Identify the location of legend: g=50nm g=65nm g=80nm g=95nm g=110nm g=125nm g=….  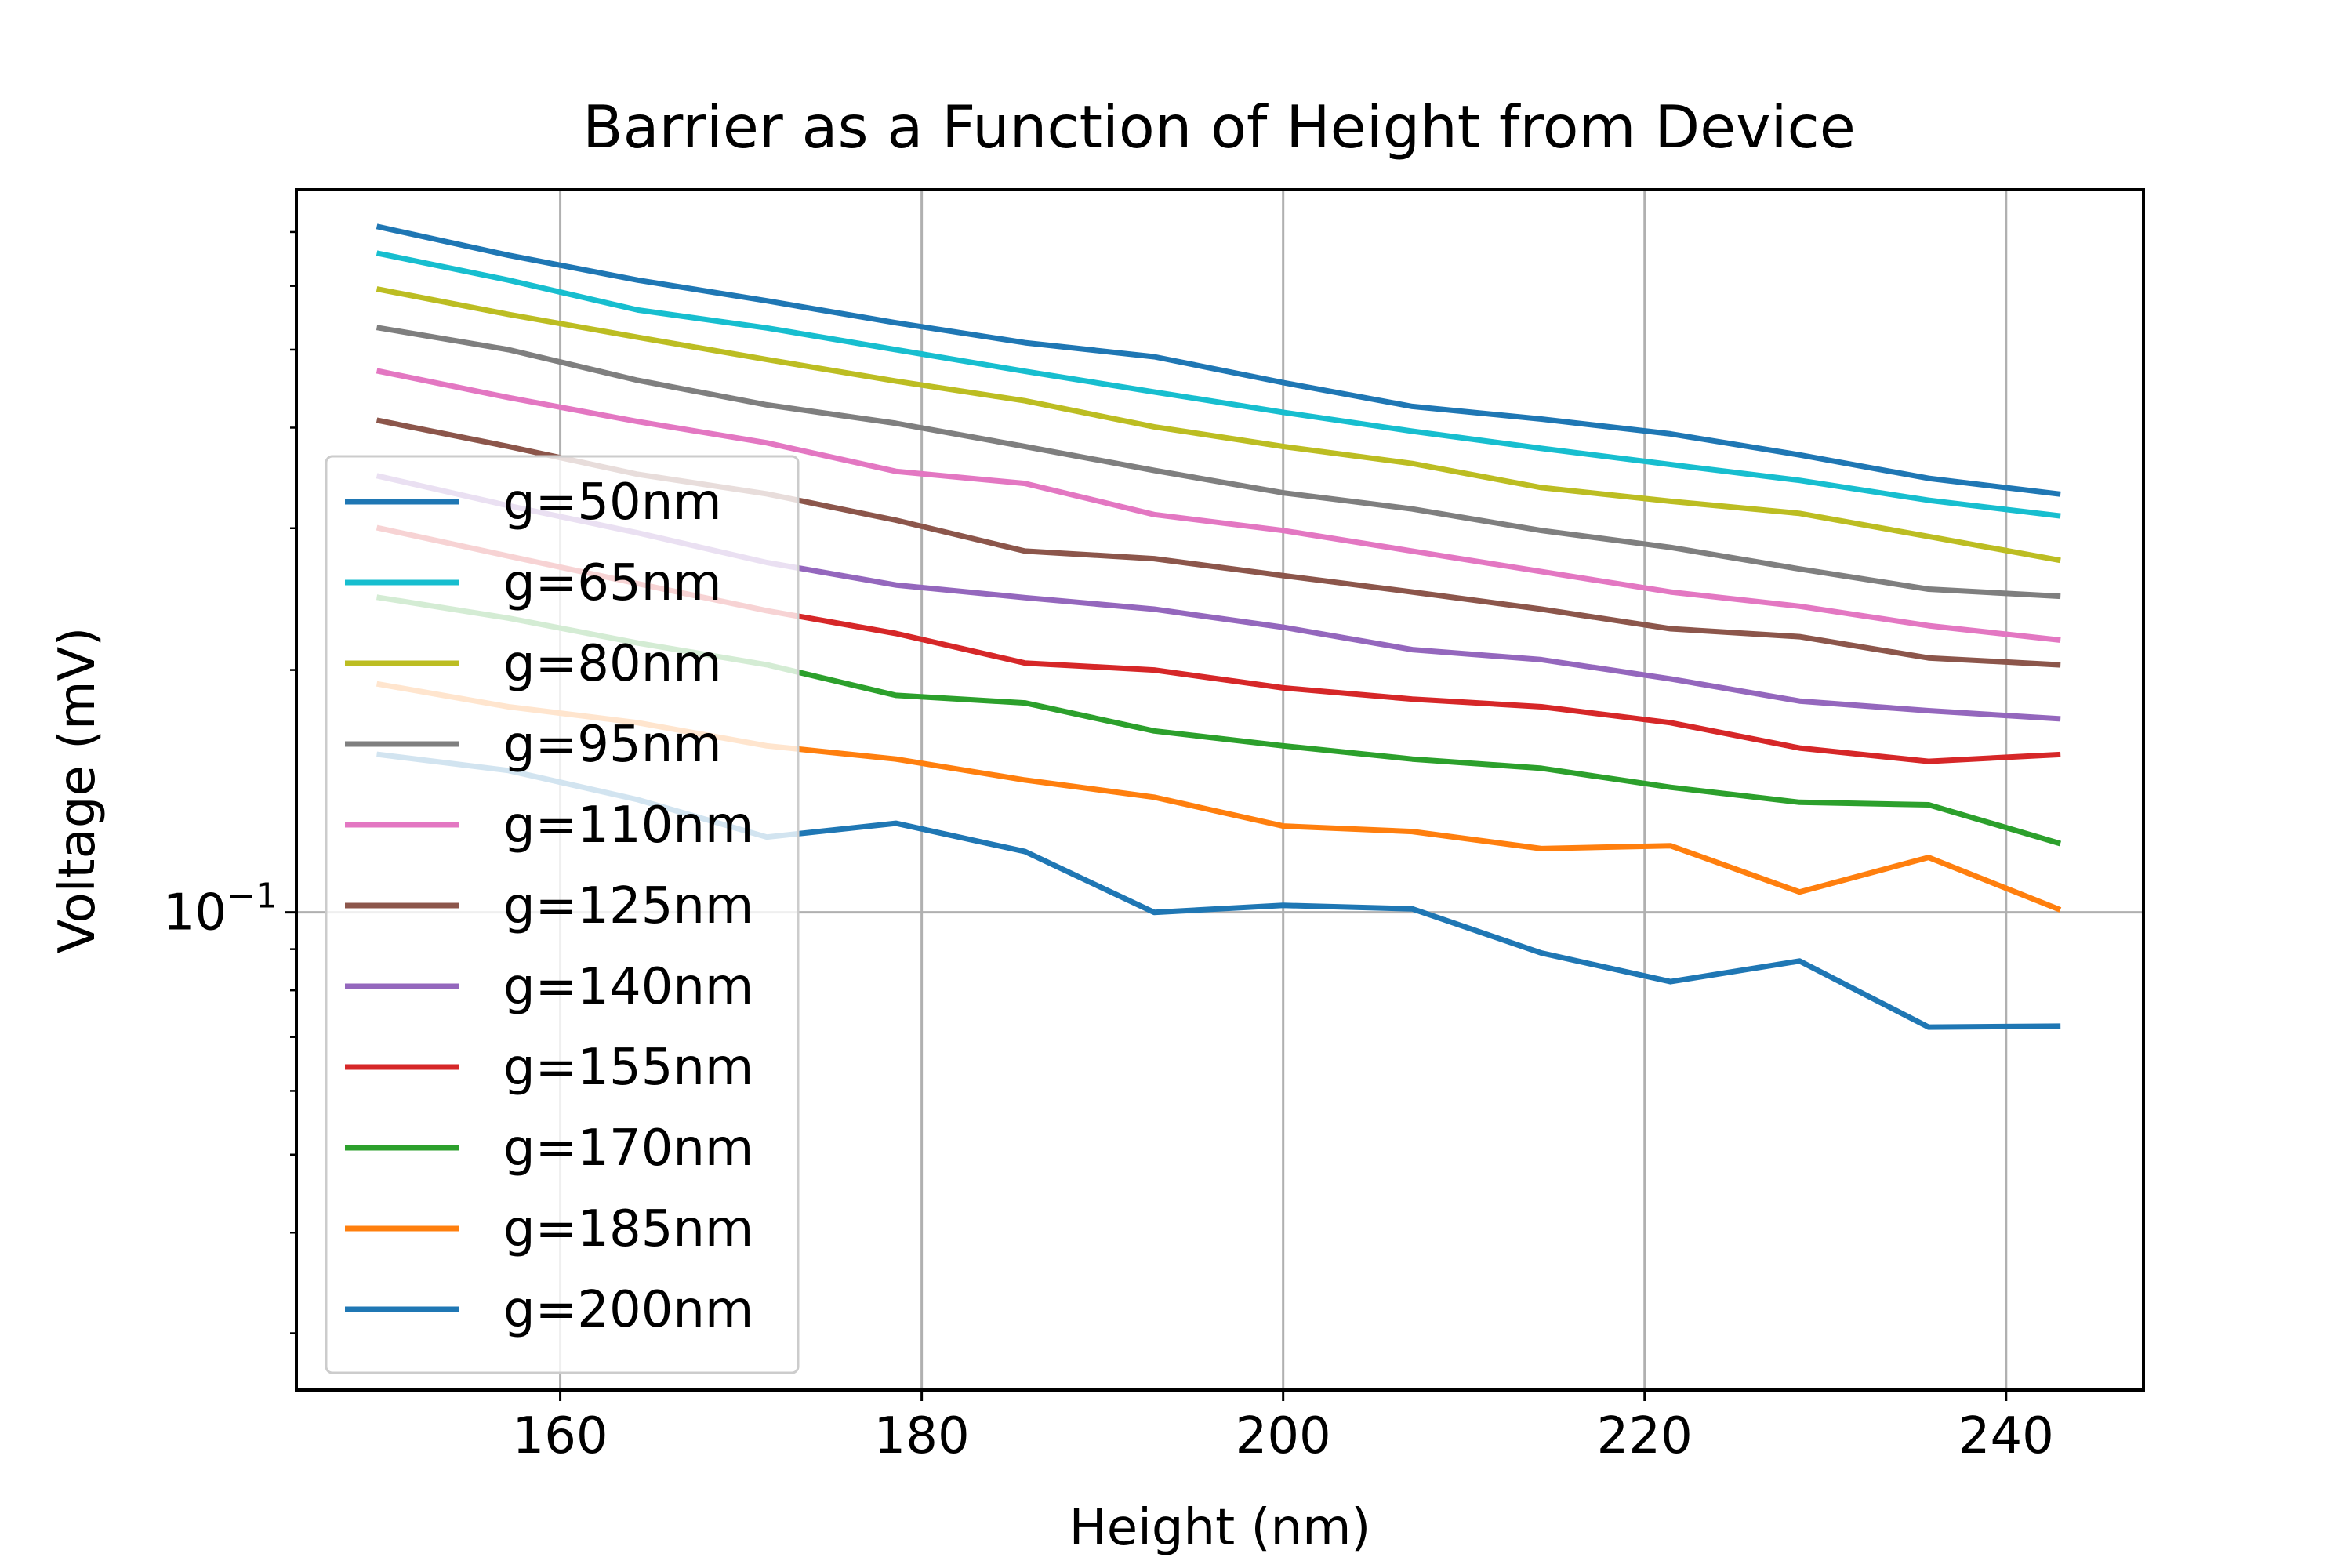
(562, 914).